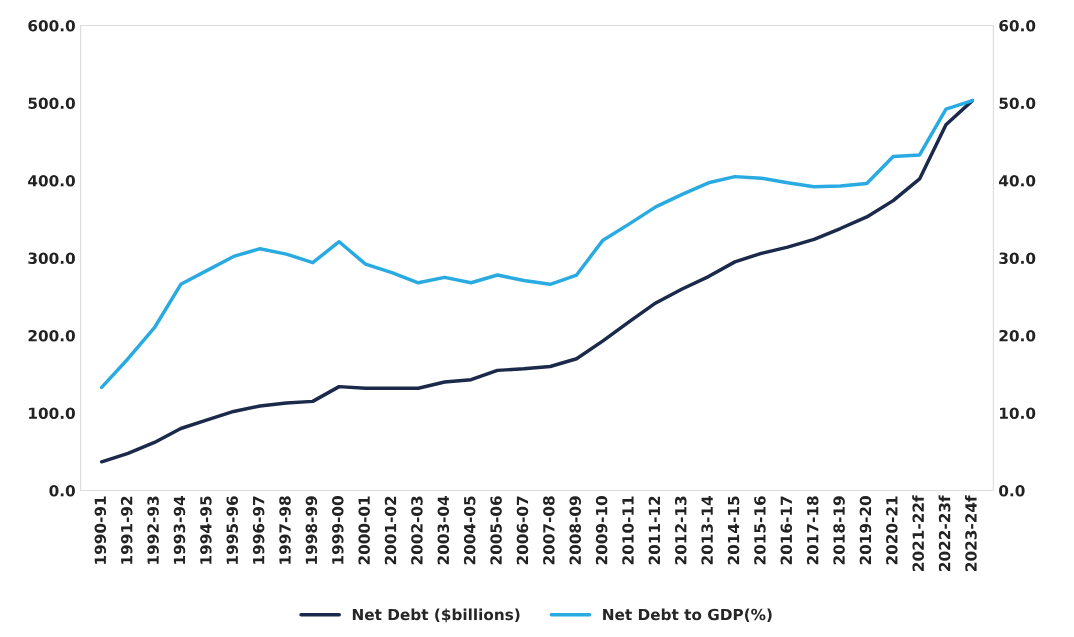 The width and height of the screenshot is (1074, 637). Describe the element at coordinates (839, 530) in the screenshot. I see `x-tick-label: 2018-19` at that location.